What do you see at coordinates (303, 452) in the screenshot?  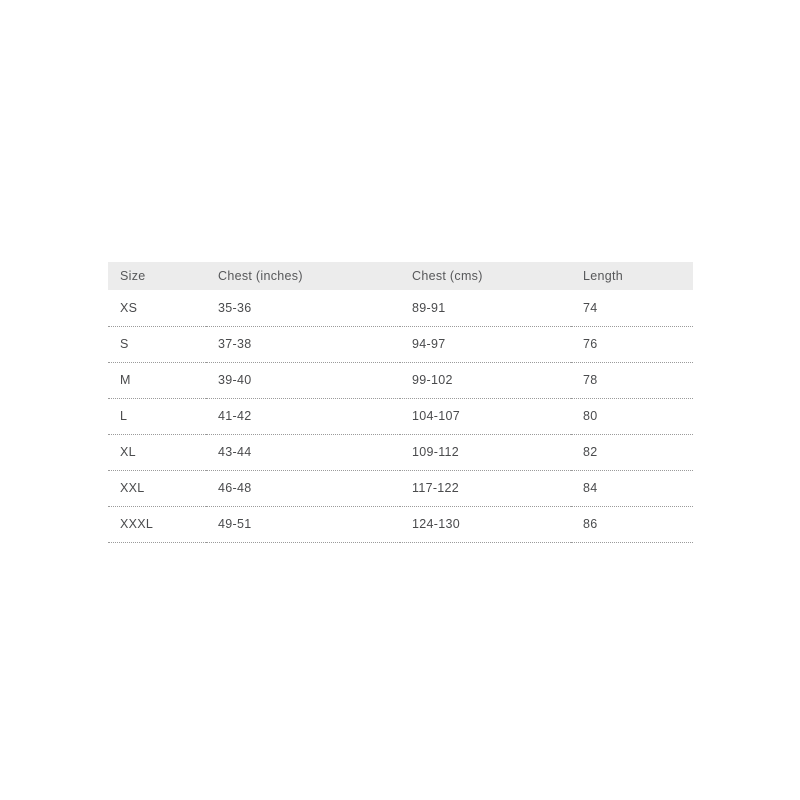 I see `cell-chest-inches: 43-44` at bounding box center [303, 452].